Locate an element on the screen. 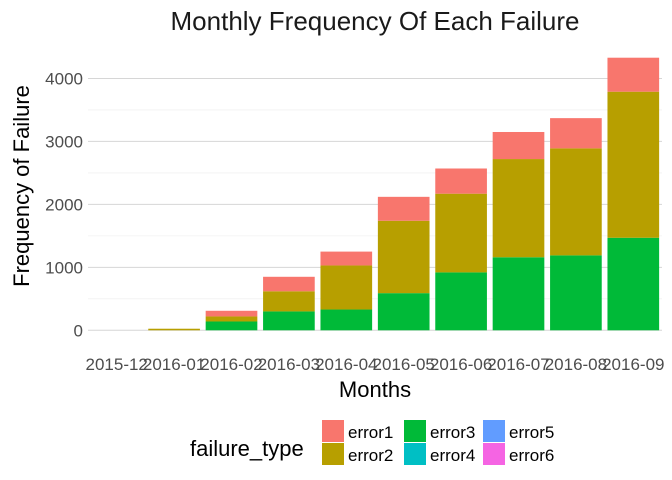 Image resolution: width=672 pixels, height=480 pixels. legend-item-error3: error3 is located at coordinates (439, 431).